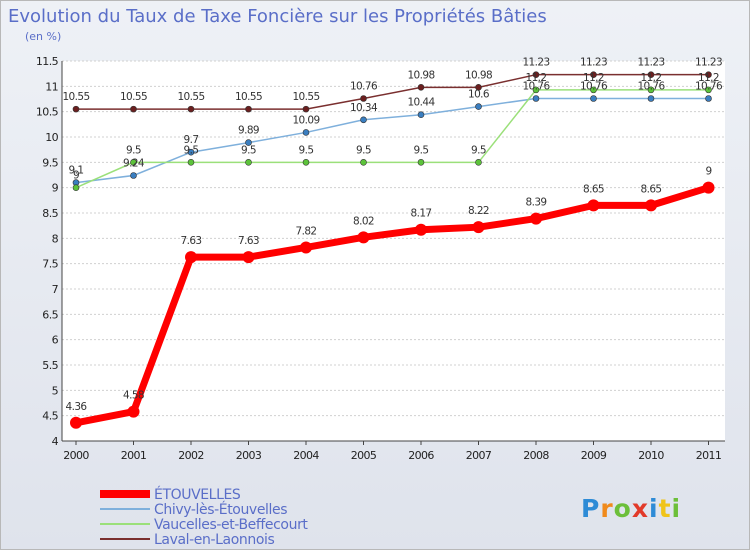  I want to click on y-tick-label: 8.5, so click(50, 213).